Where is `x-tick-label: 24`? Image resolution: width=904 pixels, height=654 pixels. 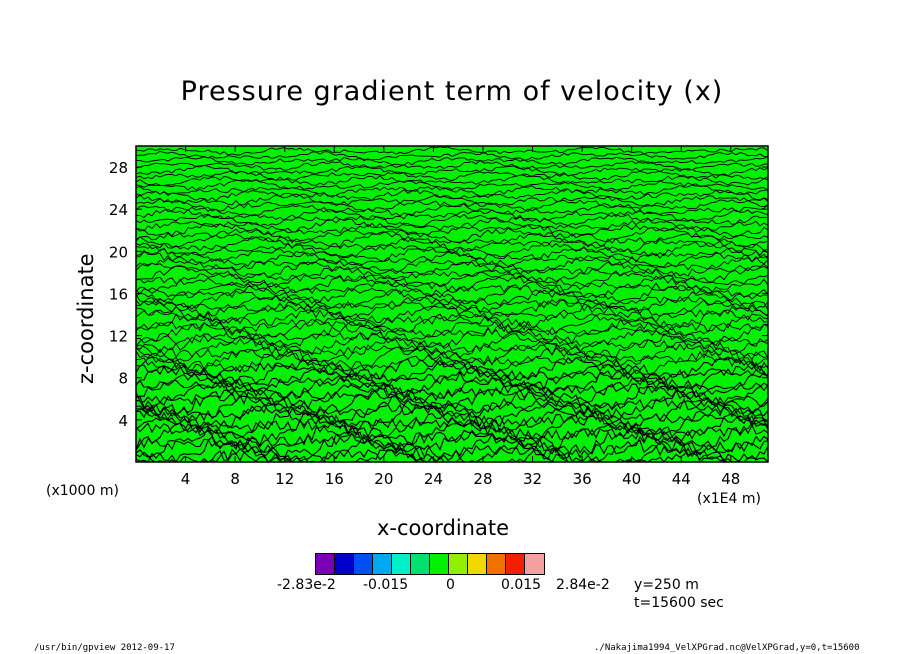 x-tick-label: 24 is located at coordinates (433, 479).